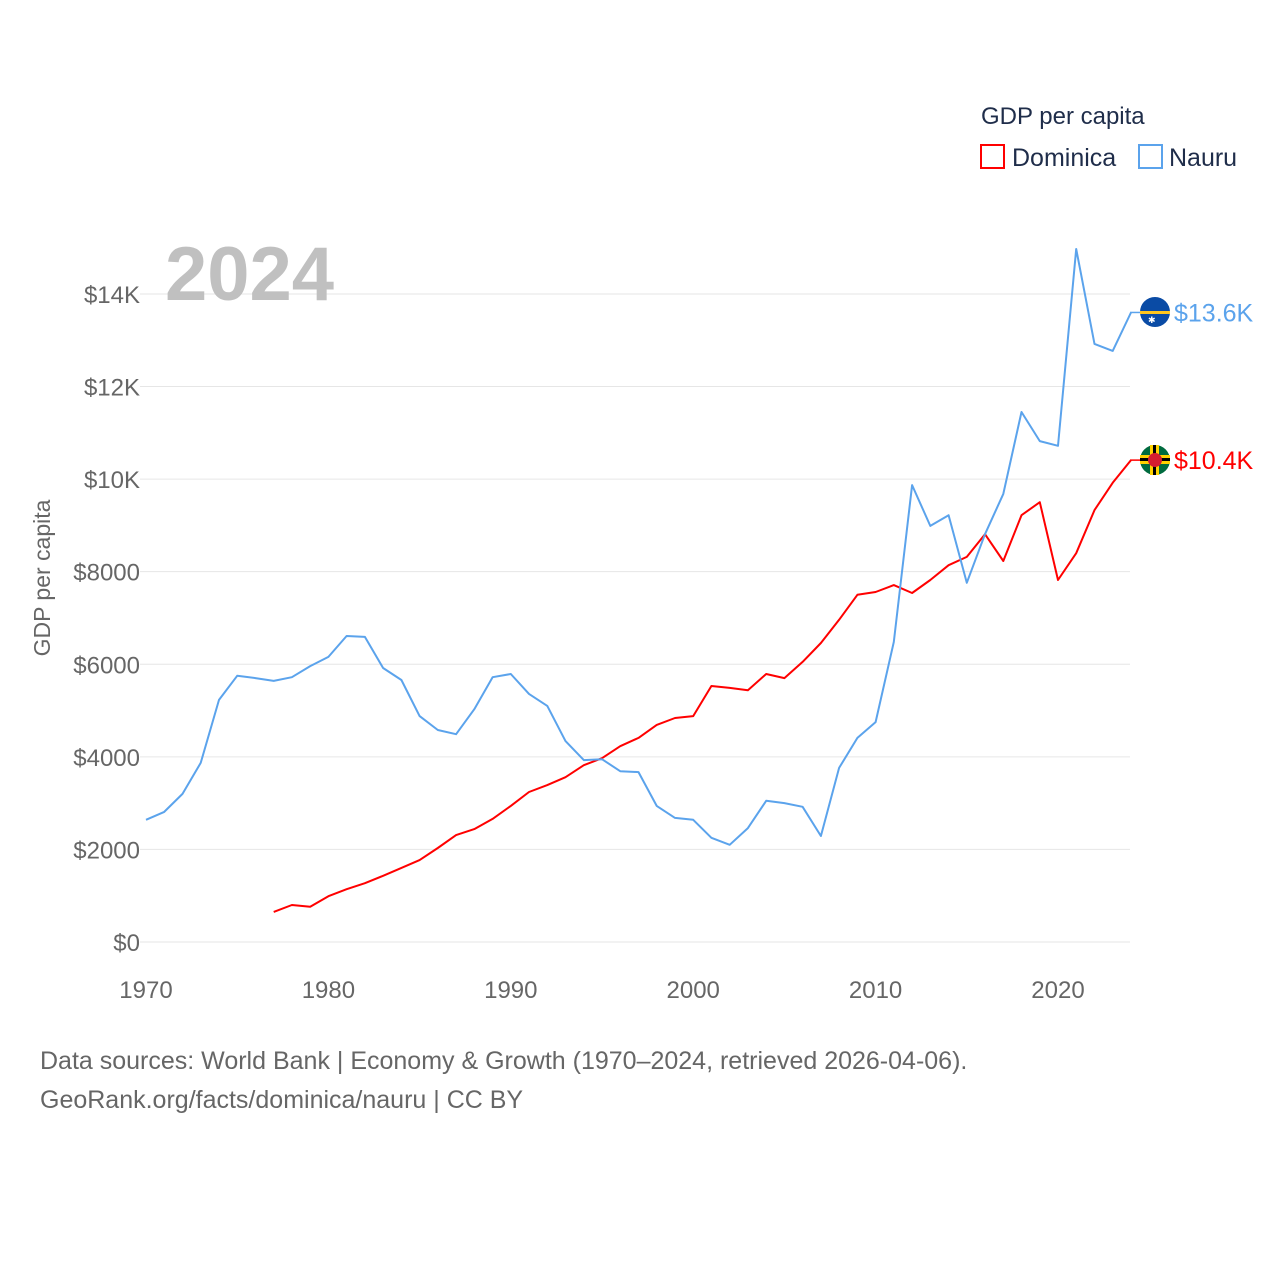 This screenshot has width=1280, height=1280. Describe the element at coordinates (693, 990) in the screenshot. I see `x-tick-label: 2000` at that location.